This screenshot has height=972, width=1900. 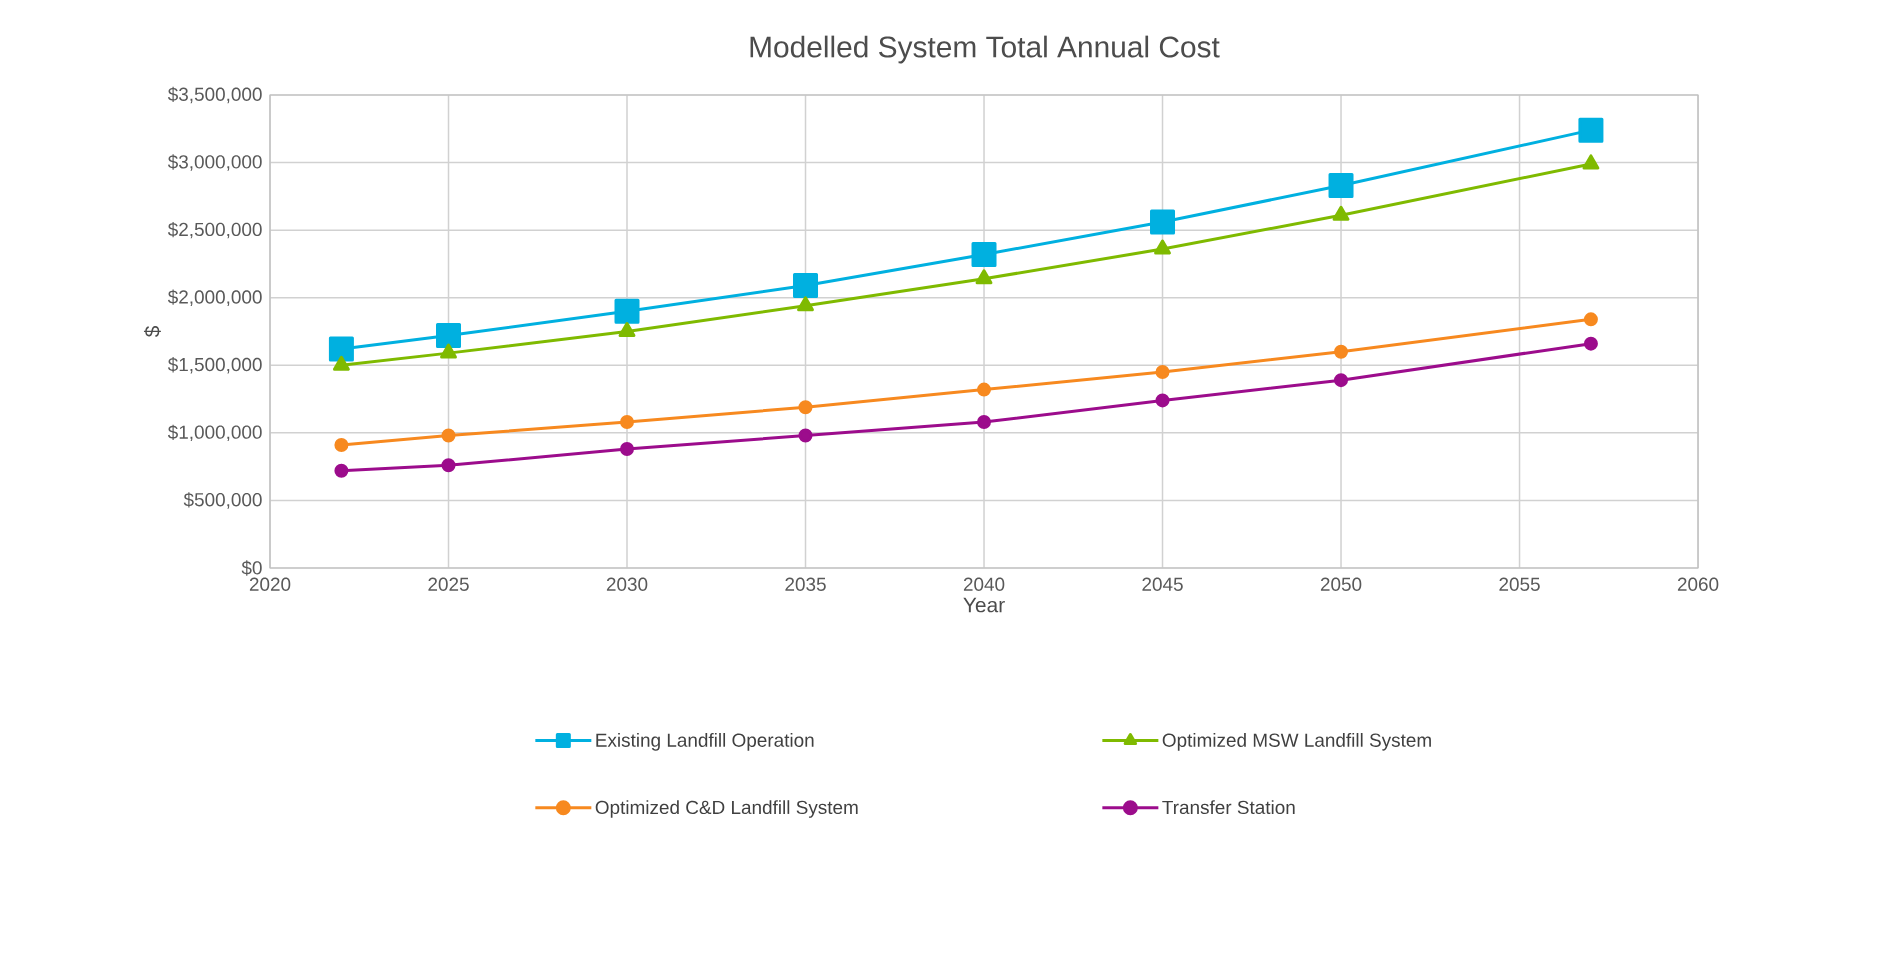 I want to click on x-tick-label: 2020, so click(x=270, y=584).